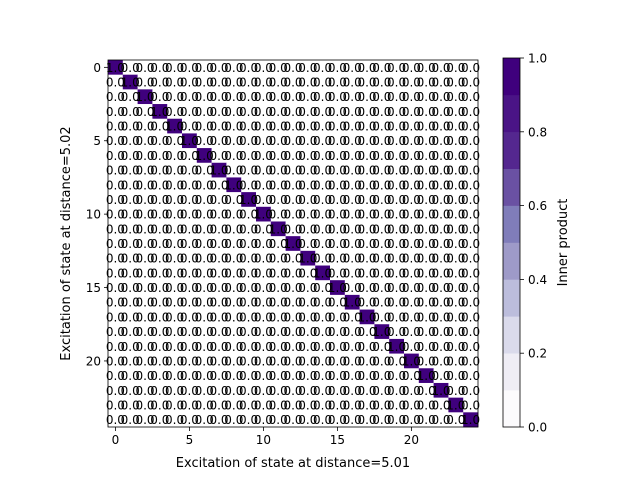  Describe the element at coordinates (93, 288) in the screenshot. I see `y-tick-label: 15` at that location.